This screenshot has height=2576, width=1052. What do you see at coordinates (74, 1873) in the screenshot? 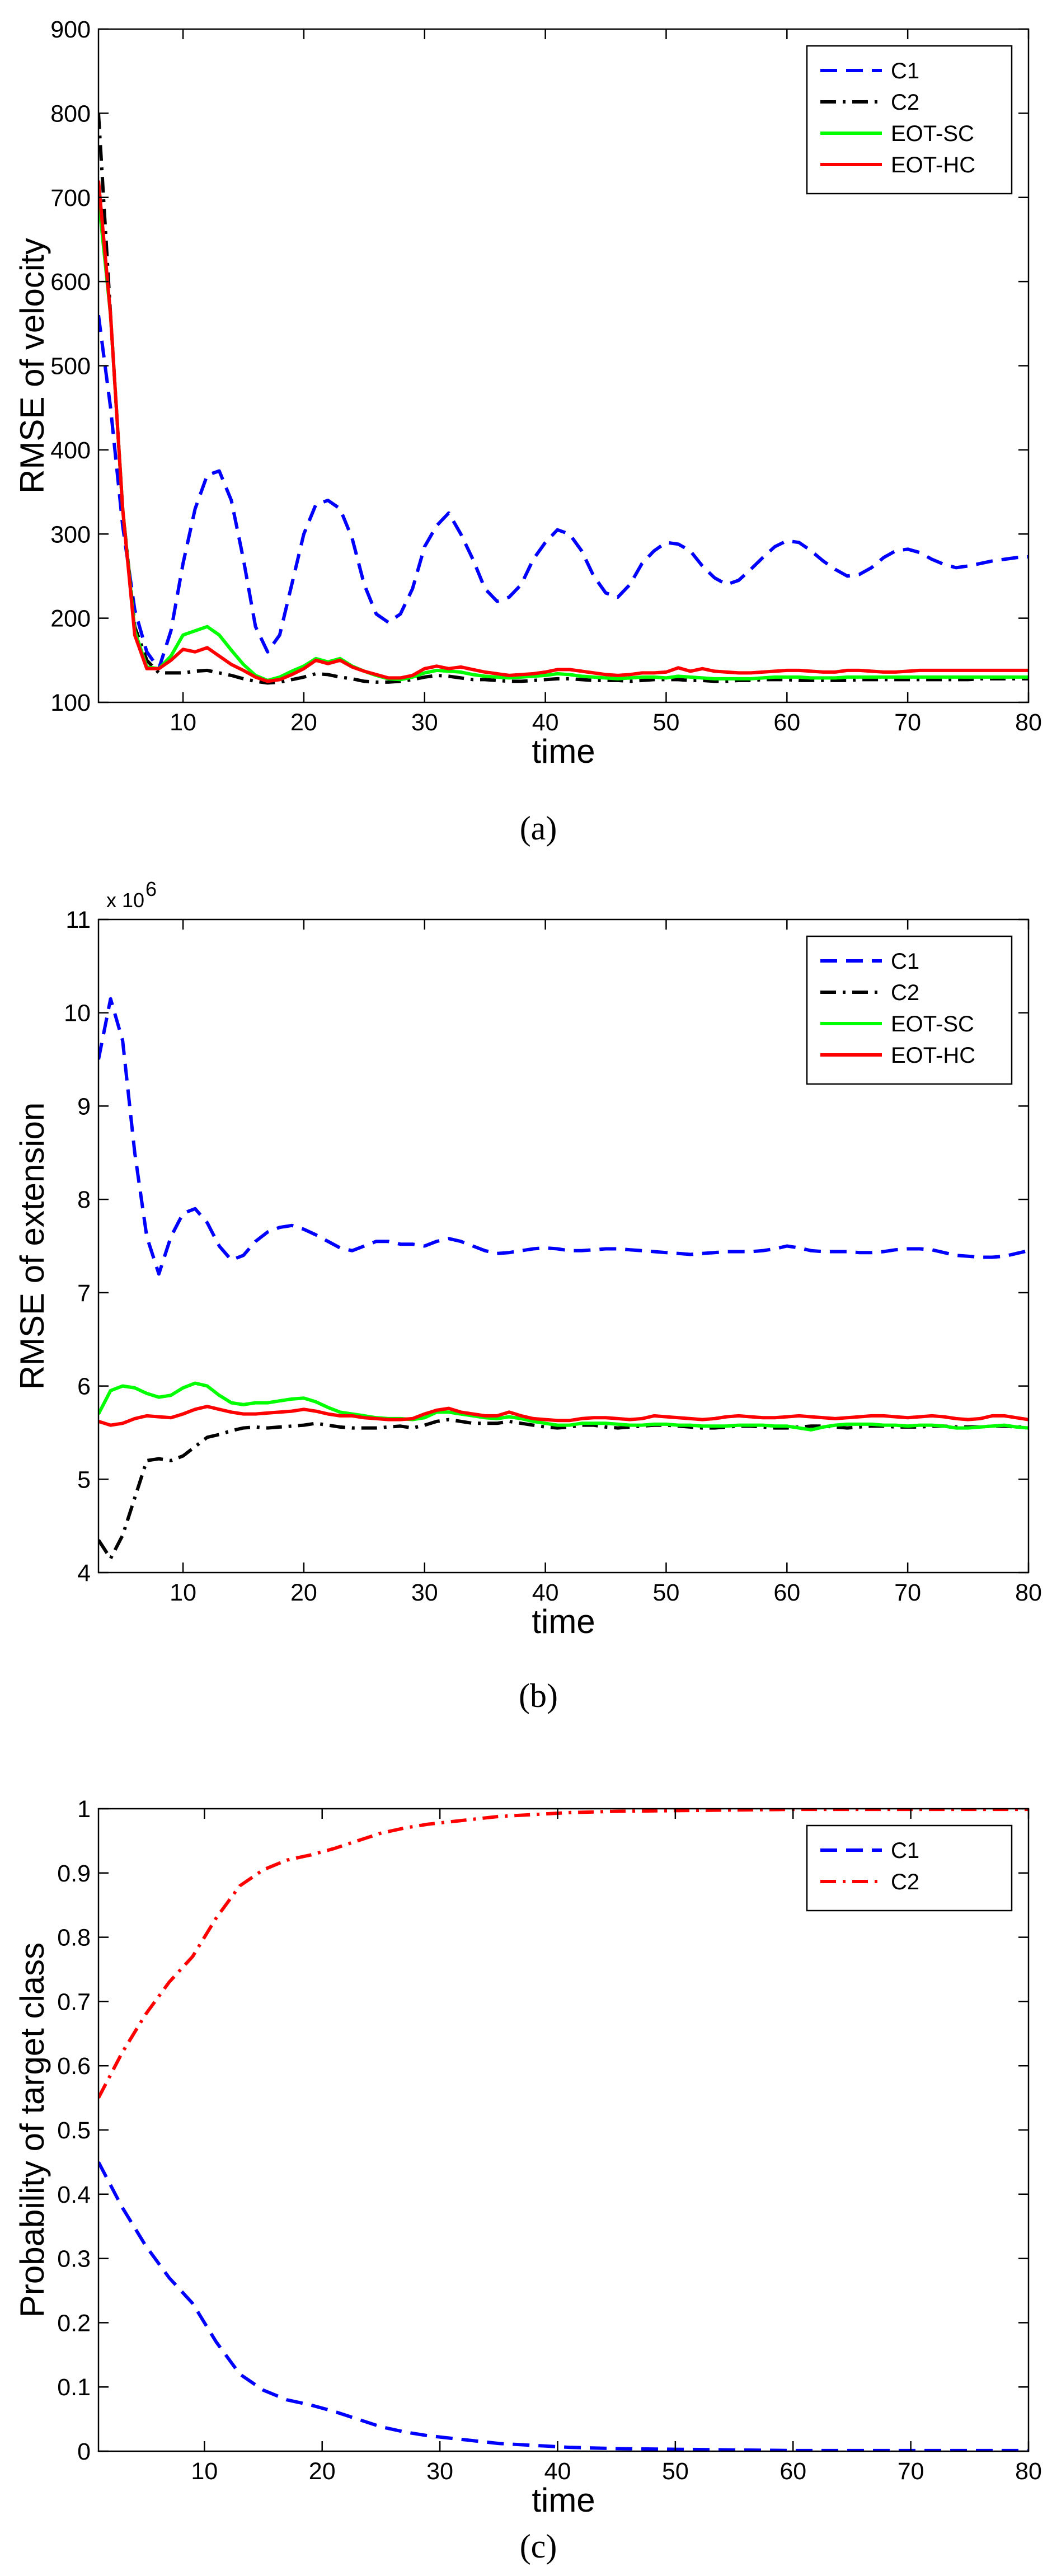
I see `y-tick-label: 0.9` at bounding box center [74, 1873].